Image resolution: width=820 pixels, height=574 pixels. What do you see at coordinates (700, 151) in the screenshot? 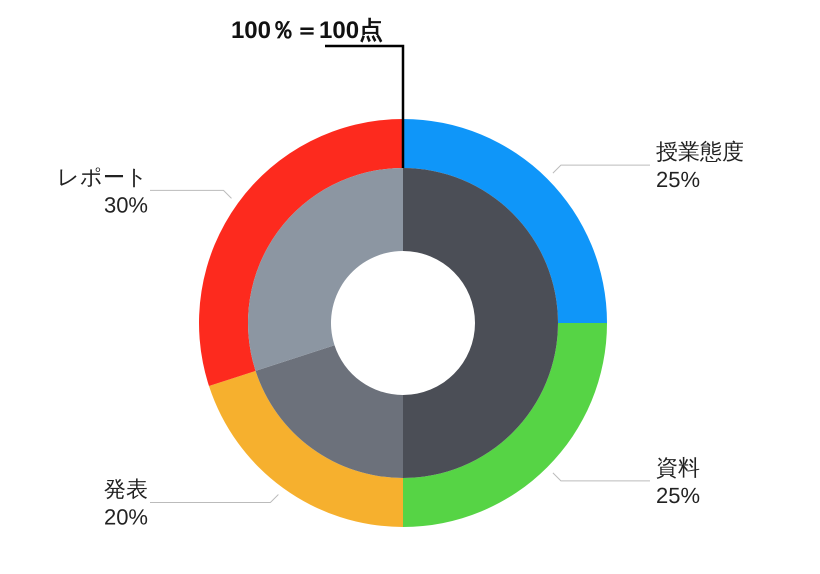
I see `slice-label: 授業態度` at bounding box center [700, 151].